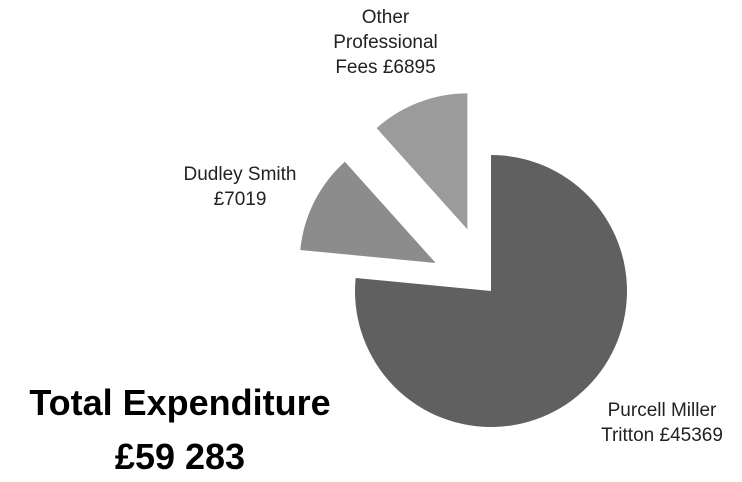  Describe the element at coordinates (240, 187) in the screenshot. I see `slice-label: Dudley Smith £7019` at that location.